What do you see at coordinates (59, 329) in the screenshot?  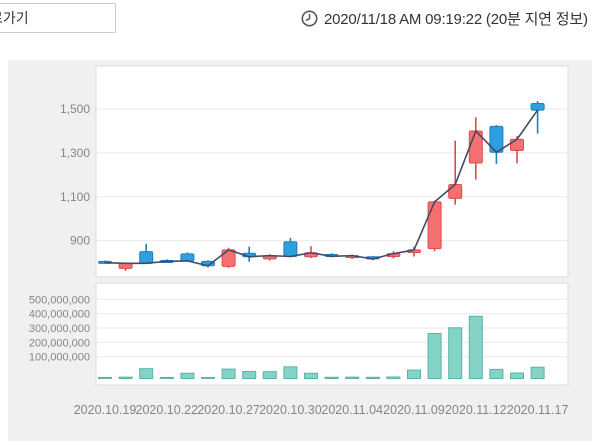 I see `volume-axis-tick-label: 300,000,000` at bounding box center [59, 329].